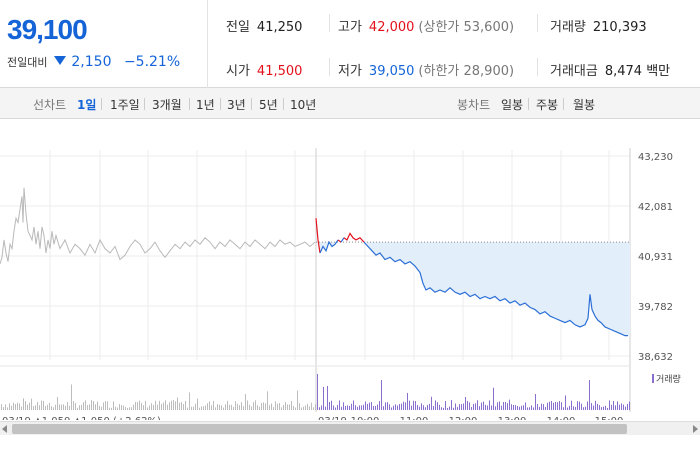  I want to click on scroll-thumb, so click(319, 429).